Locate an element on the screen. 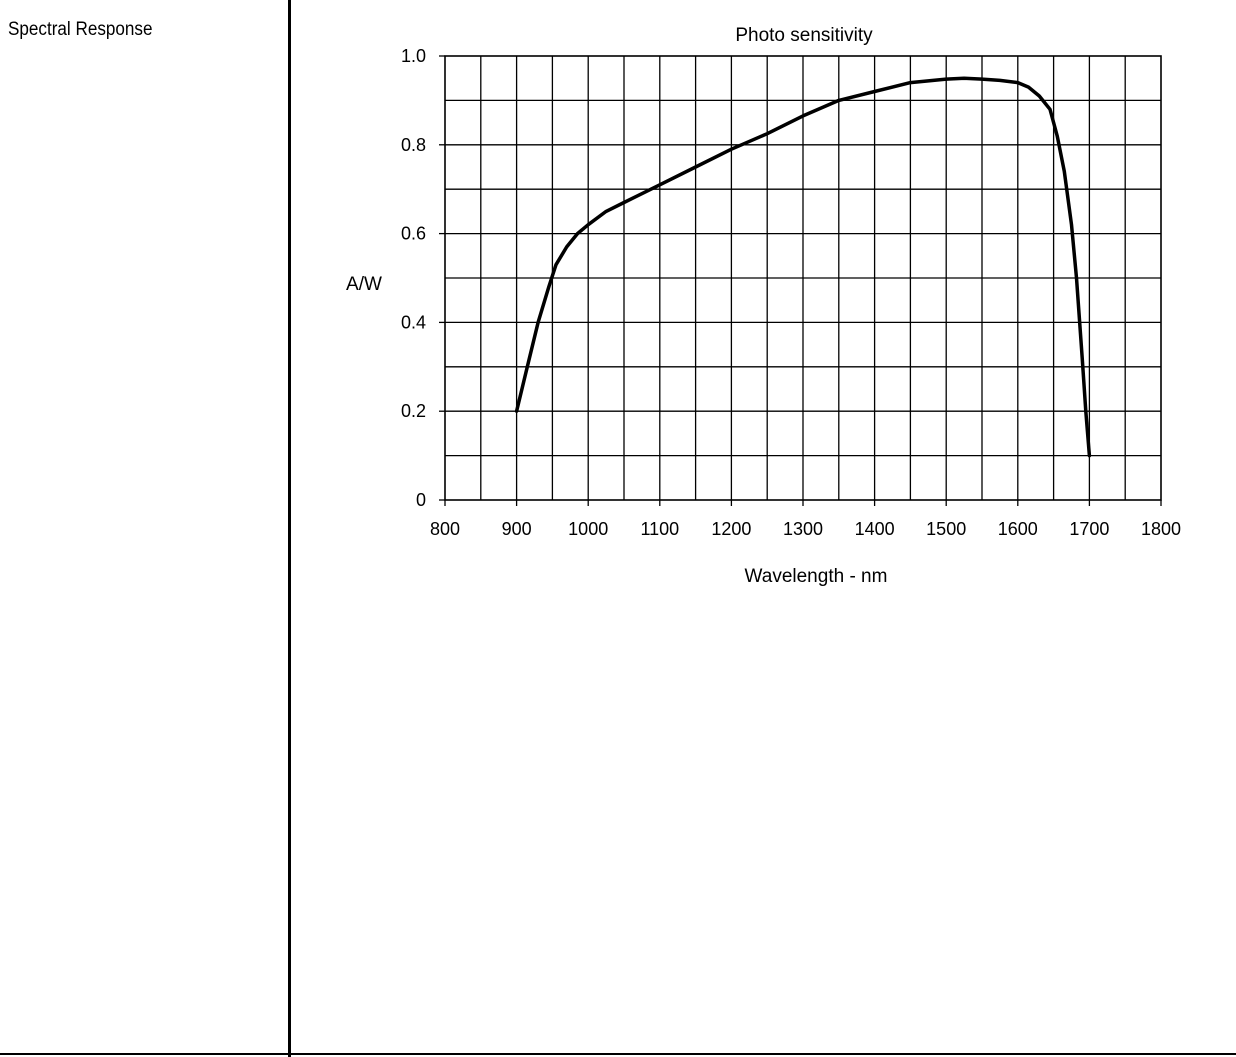 The width and height of the screenshot is (1236, 1057). x-tick-label: 800 is located at coordinates (445, 529).